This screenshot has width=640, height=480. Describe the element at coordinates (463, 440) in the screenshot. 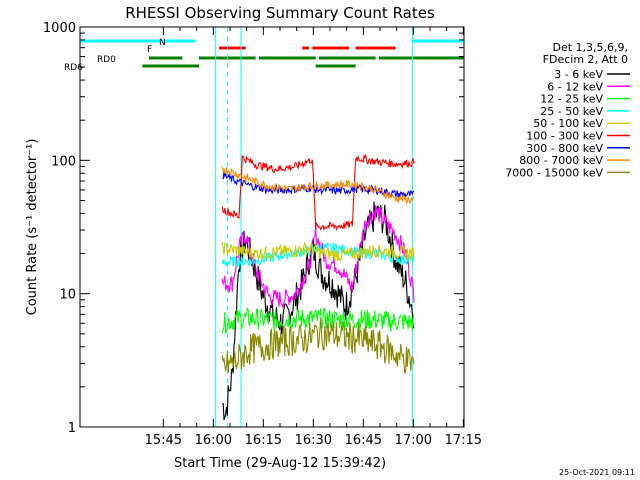

I see `x-tick-label-6: 17:15` at that location.